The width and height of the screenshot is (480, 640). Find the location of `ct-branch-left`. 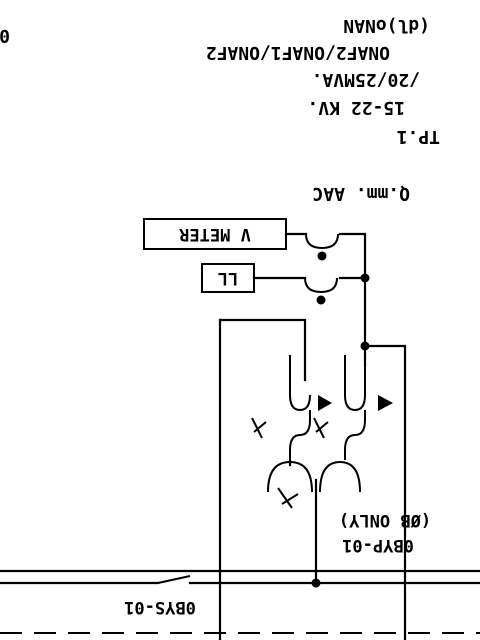

ct-branch-left is located at coordinates (275, 479).